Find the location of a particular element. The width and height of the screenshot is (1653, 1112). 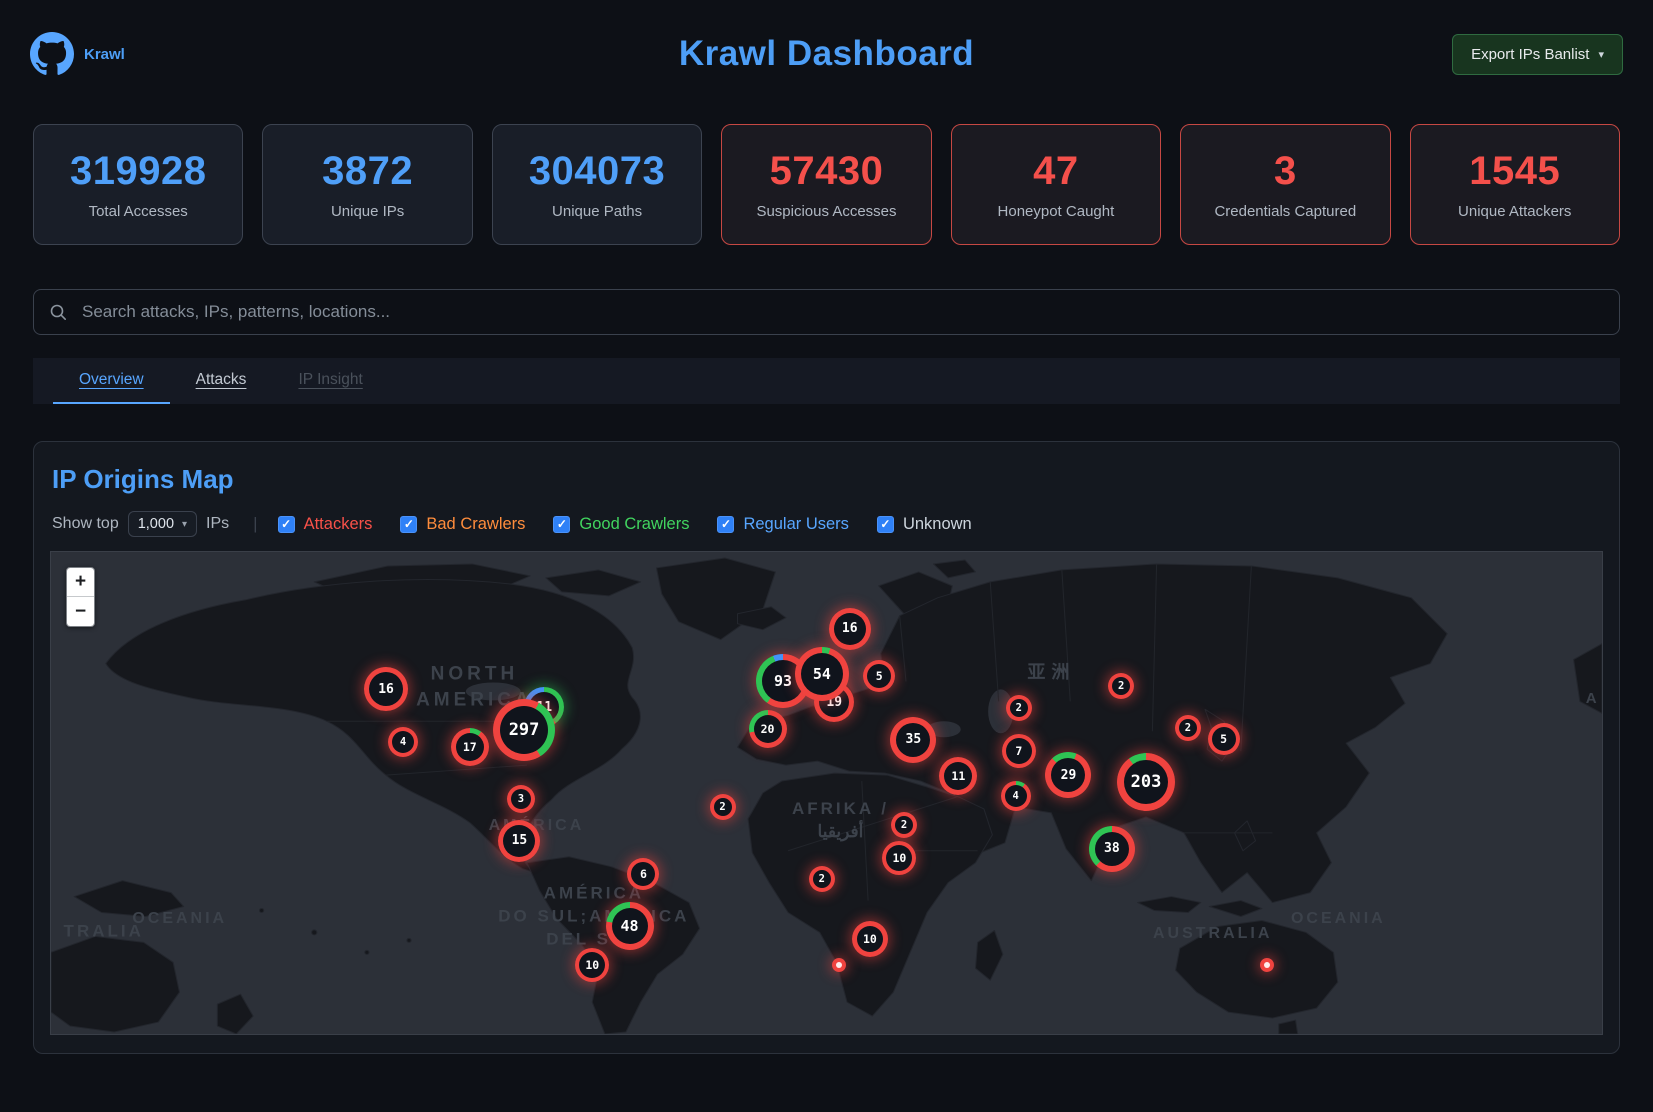

top-ips-selected-value: 1,000 is located at coordinates (156, 524).